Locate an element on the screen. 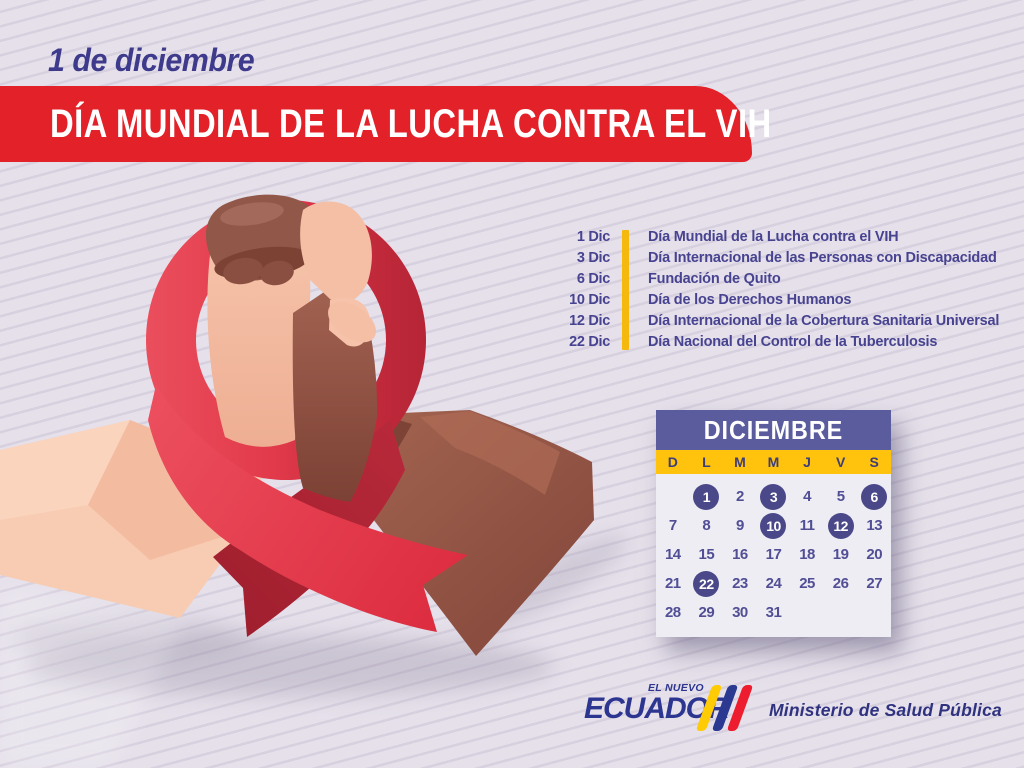 This screenshot has width=1024, height=768. event-date: 12 Dic is located at coordinates (589, 320).